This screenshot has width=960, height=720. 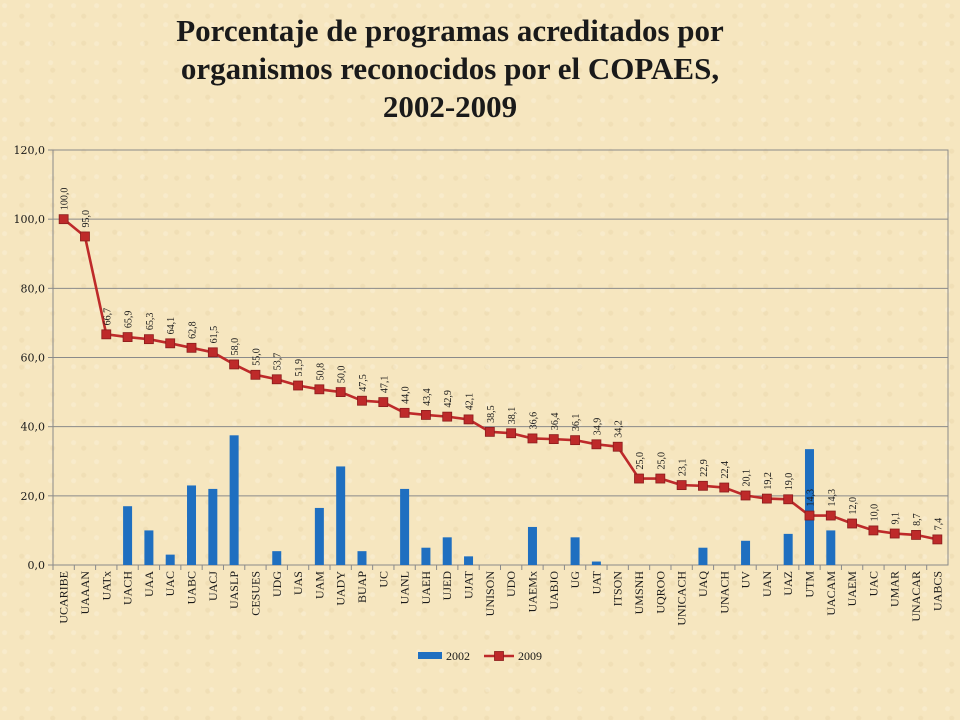 What do you see at coordinates (852, 589) in the screenshot?
I see `x-tick-label: UAEM` at bounding box center [852, 589].